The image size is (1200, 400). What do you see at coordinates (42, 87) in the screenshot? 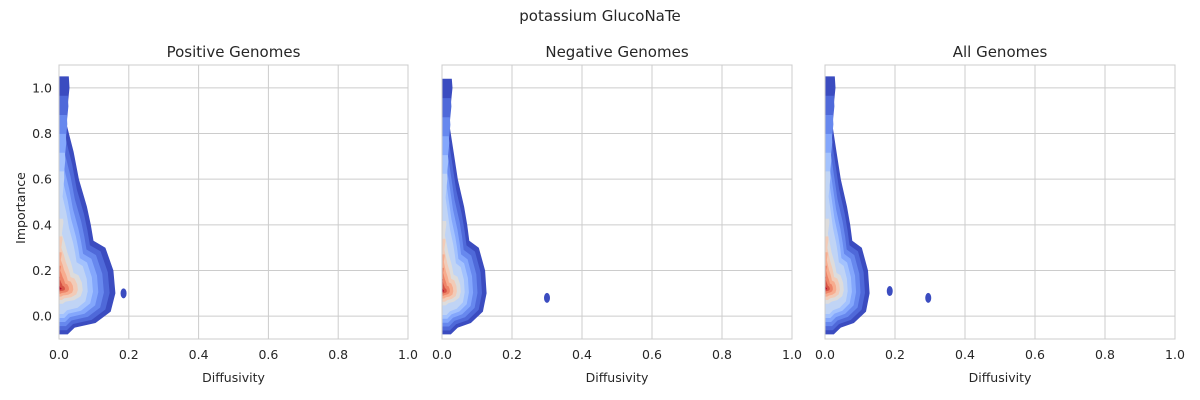
I see `y-tick-label: 1.0` at bounding box center [42, 87].